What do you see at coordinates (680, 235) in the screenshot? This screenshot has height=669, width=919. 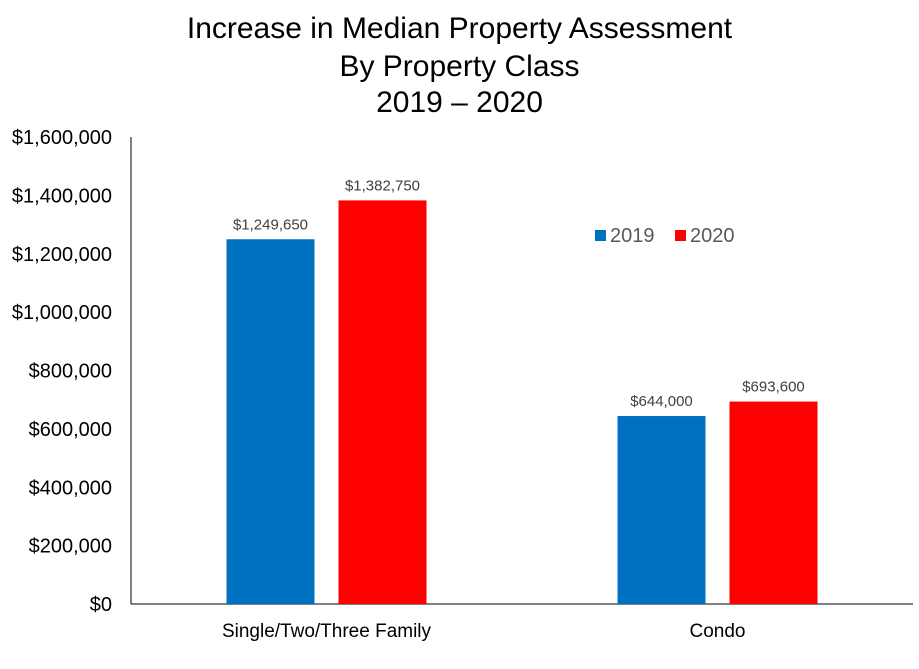 I see `legend-swatch-2020` at bounding box center [680, 235].